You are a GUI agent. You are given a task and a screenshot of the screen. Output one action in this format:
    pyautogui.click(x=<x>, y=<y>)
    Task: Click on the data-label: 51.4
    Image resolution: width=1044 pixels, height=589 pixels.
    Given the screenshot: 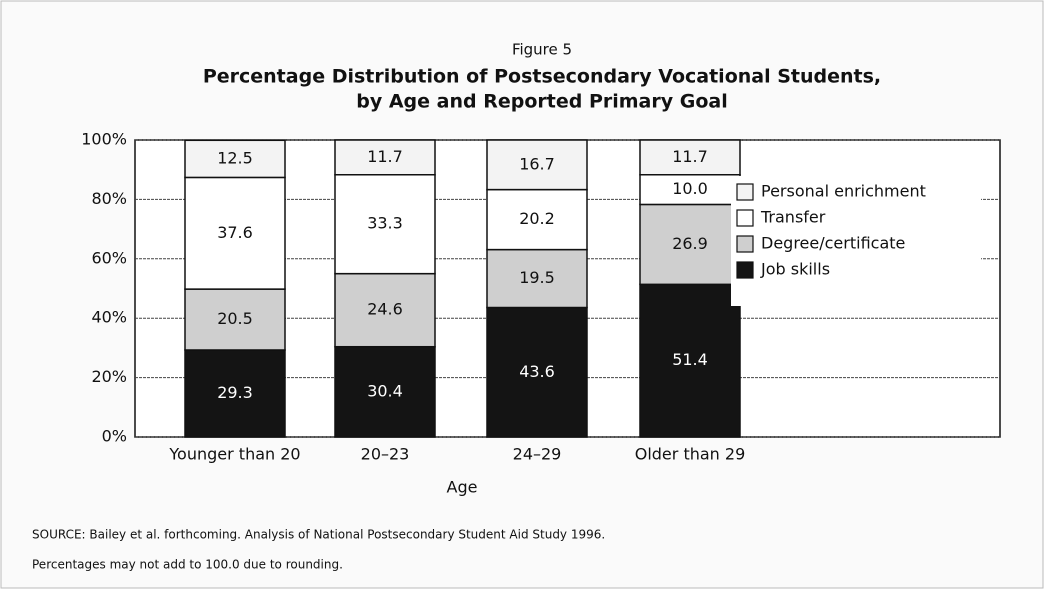 What is the action you would take?
    pyautogui.click(x=690, y=359)
    